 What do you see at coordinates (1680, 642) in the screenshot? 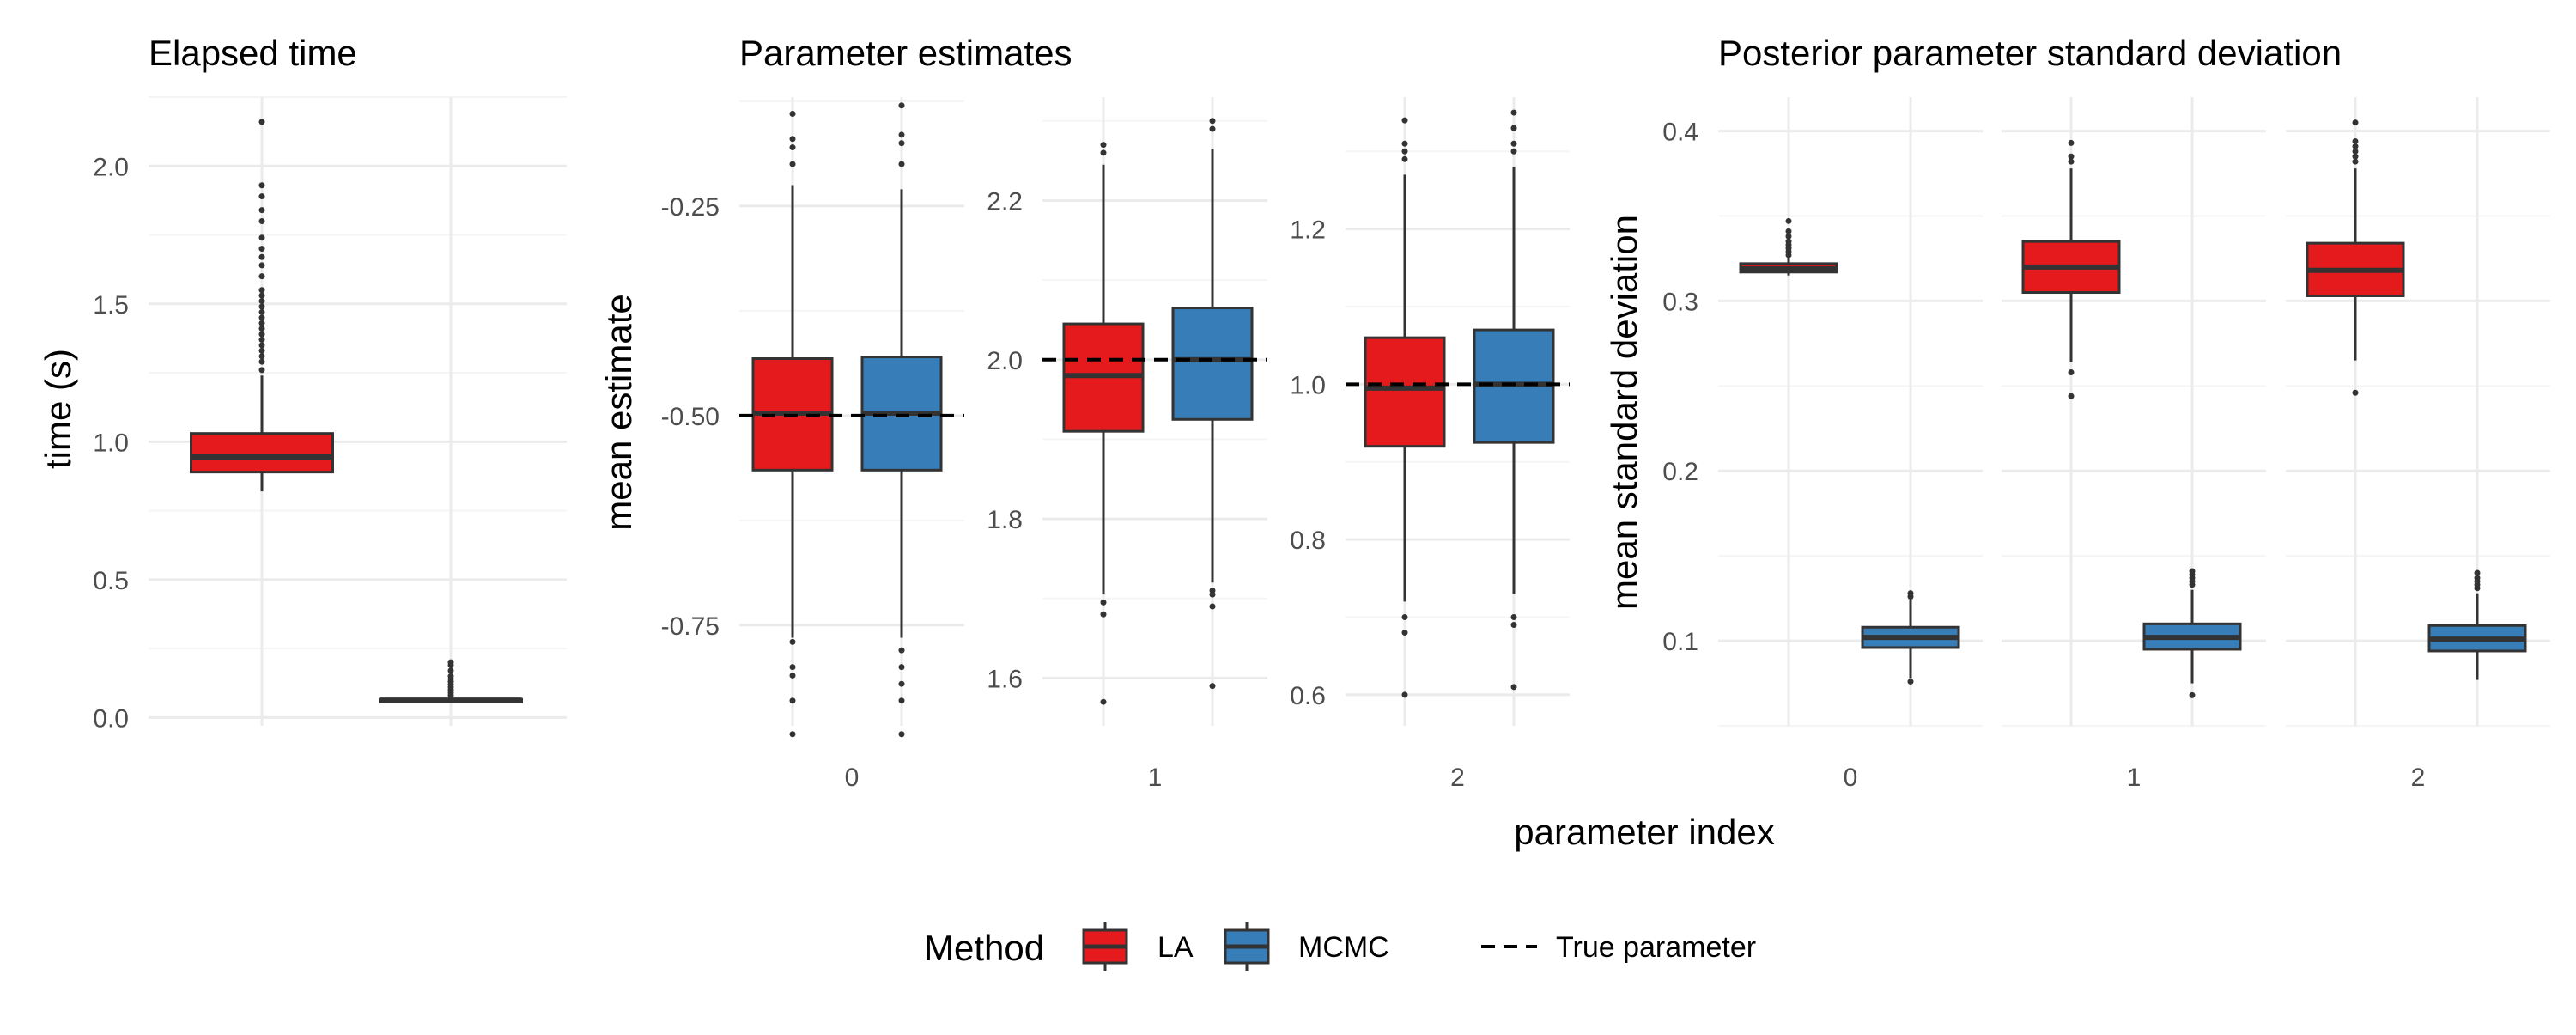
I see `panel2-facet0-y-tick-label-0: 0.1` at bounding box center [1680, 642].